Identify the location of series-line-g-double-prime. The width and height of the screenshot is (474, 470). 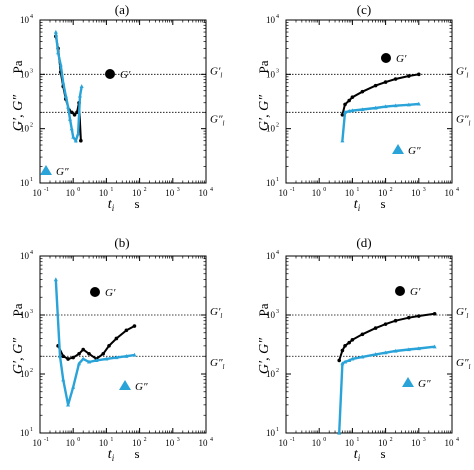
(380, 121).